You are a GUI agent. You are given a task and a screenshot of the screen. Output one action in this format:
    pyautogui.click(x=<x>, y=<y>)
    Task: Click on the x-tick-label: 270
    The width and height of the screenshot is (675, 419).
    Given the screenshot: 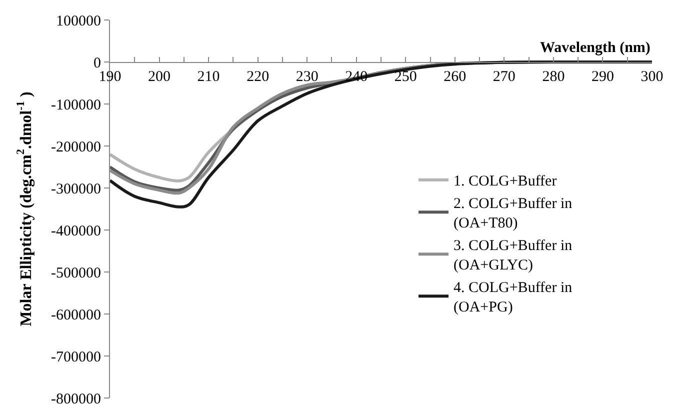 What is the action you would take?
    pyautogui.click(x=504, y=77)
    